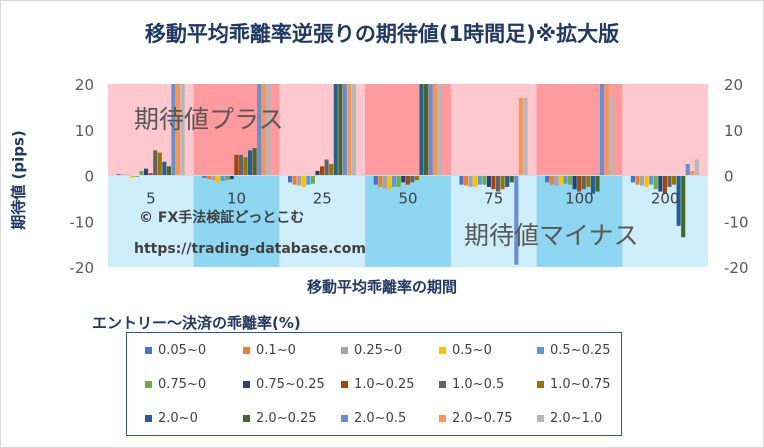 This screenshot has width=764, height=448. I want to click on legend-item: 1.0~0.25, so click(378, 384).